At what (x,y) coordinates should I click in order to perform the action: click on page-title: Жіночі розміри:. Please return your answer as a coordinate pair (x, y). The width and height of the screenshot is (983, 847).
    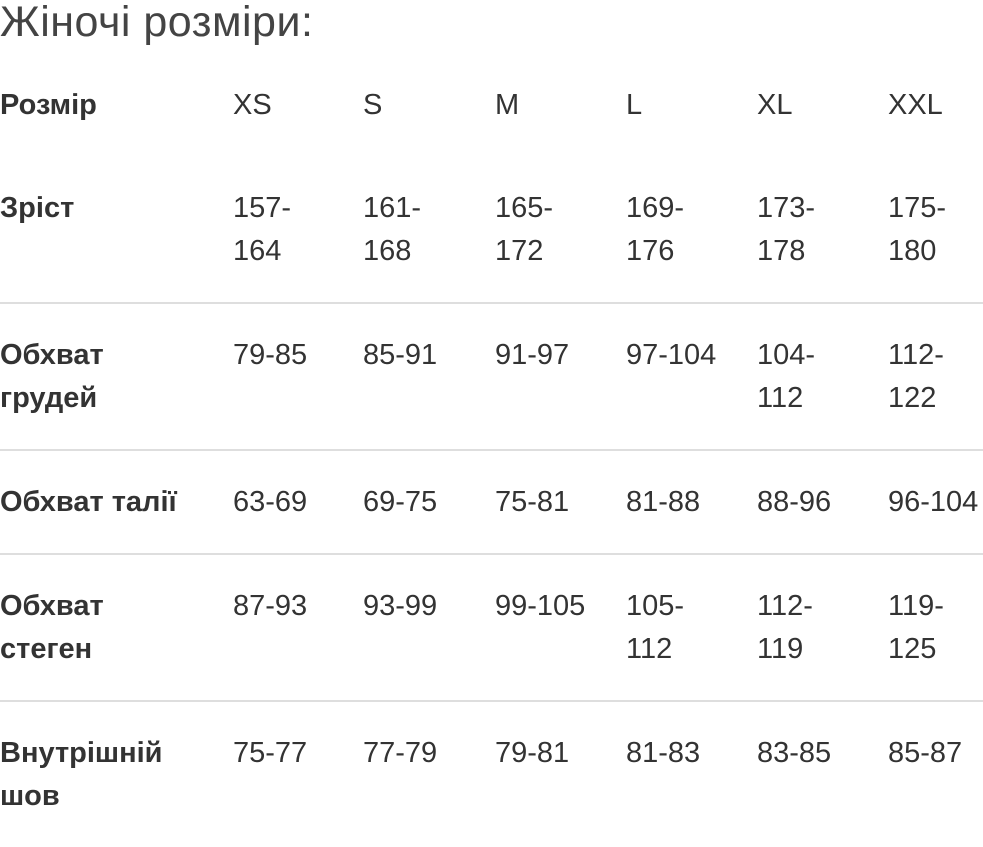
    Looking at the image, I should click on (157, 23).